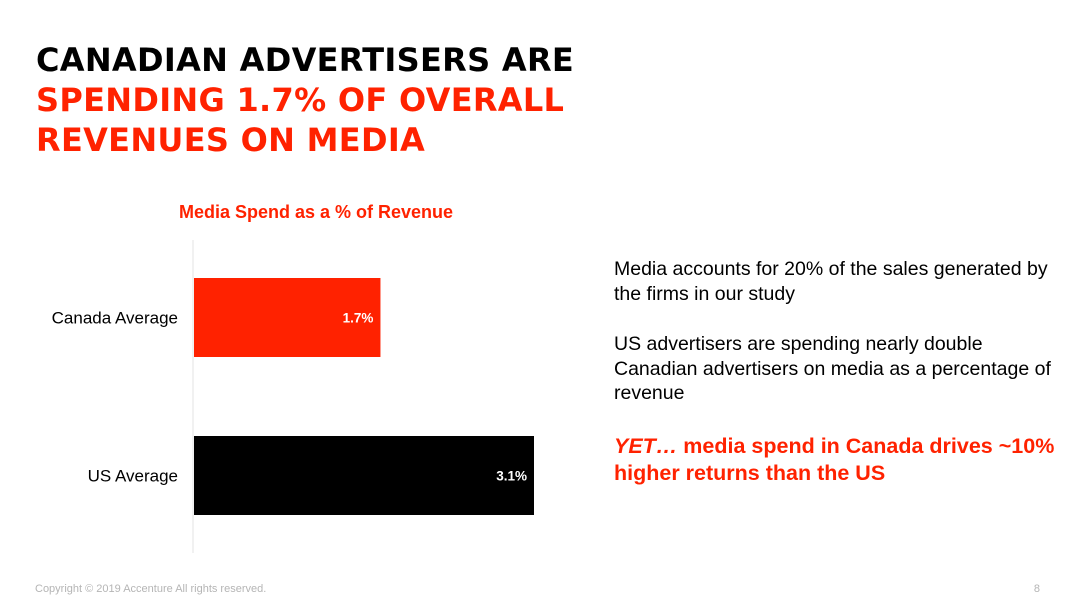 This screenshot has height=607, width=1080. I want to click on data-label-canada-average: 1.7%, so click(358, 318).